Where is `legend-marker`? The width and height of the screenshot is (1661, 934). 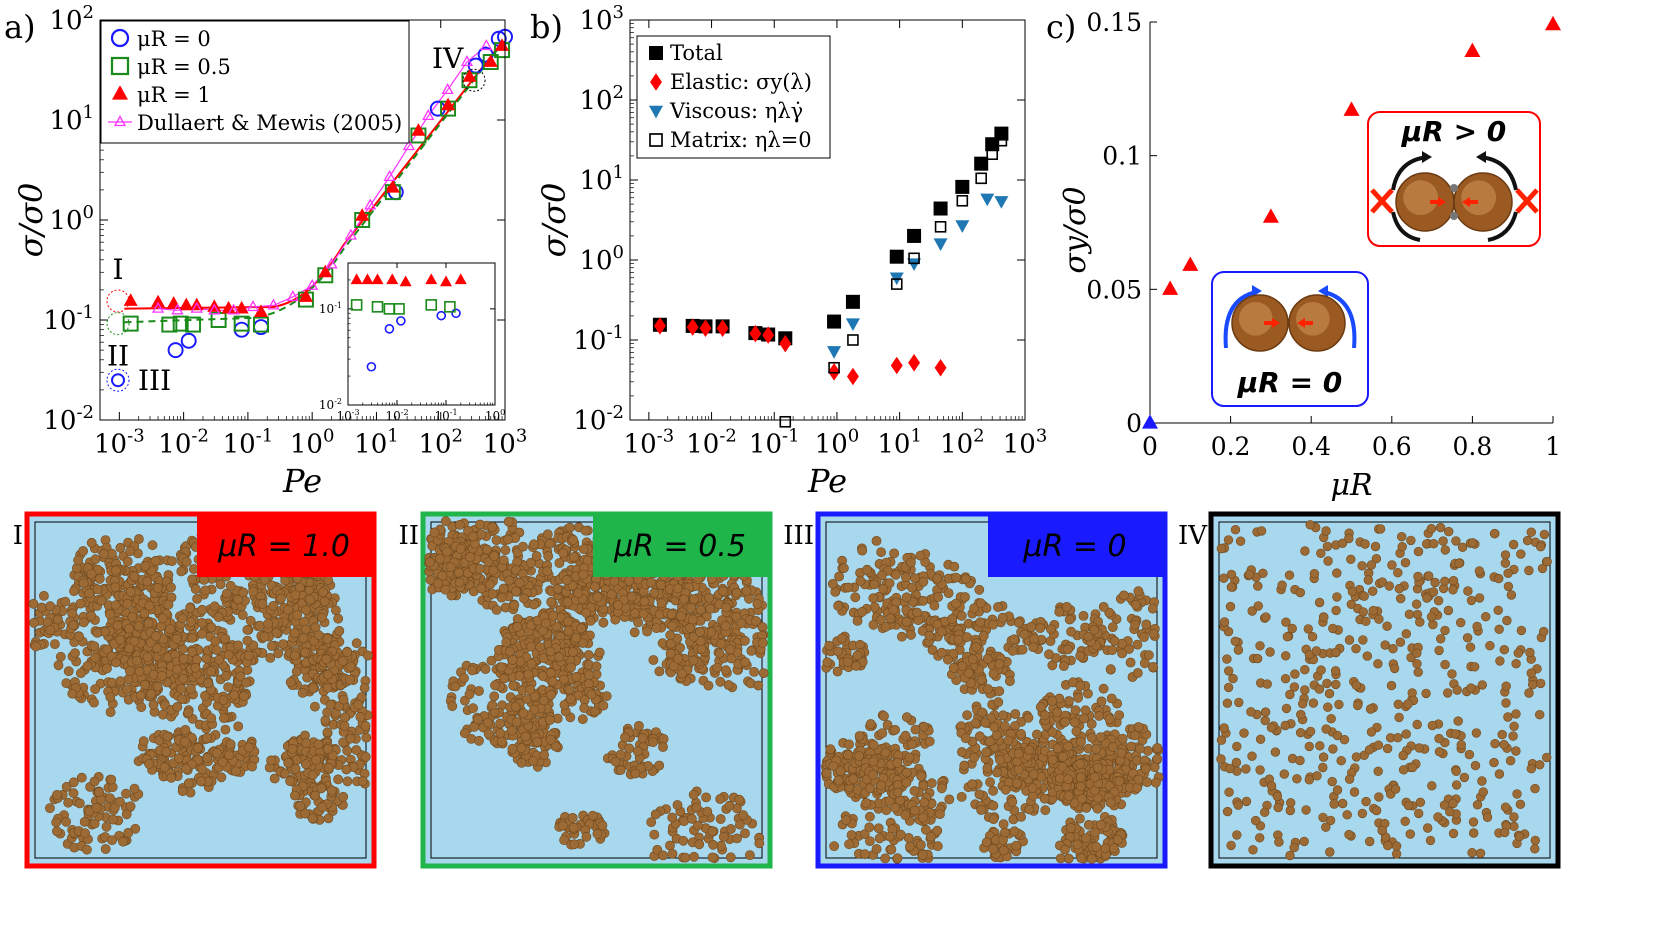
legend-marker is located at coordinates (120, 66).